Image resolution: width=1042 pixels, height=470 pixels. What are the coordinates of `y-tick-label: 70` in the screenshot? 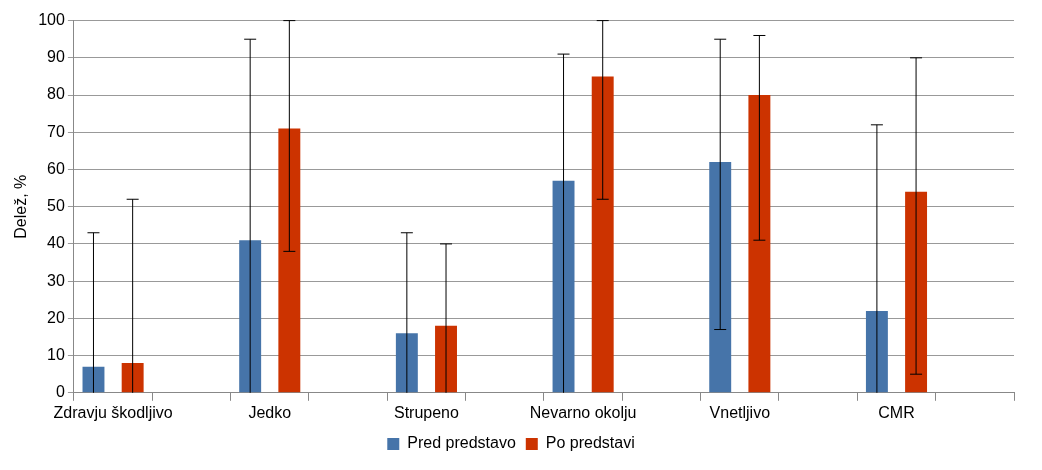 It's located at (56, 131).